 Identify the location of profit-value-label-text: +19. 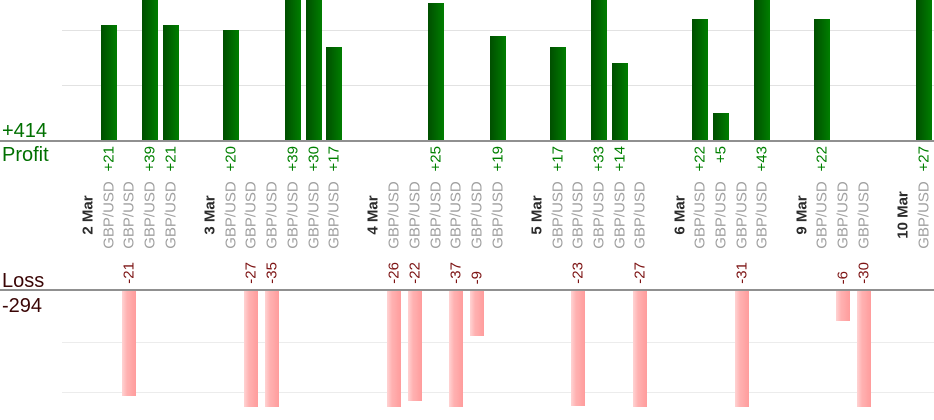
(498, 159).